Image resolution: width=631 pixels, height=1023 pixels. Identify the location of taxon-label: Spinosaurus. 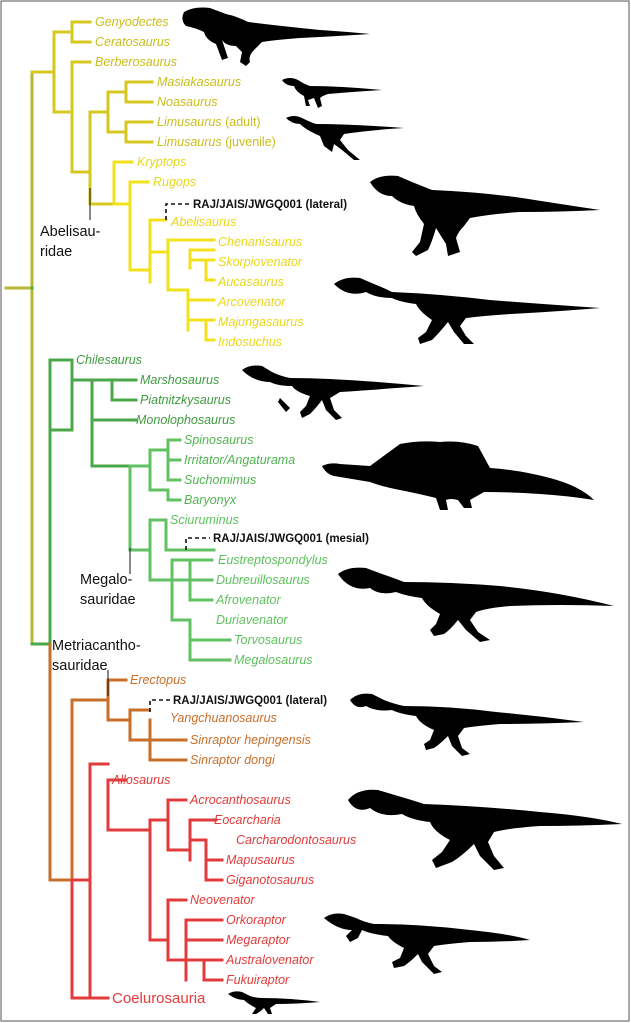
(219, 440).